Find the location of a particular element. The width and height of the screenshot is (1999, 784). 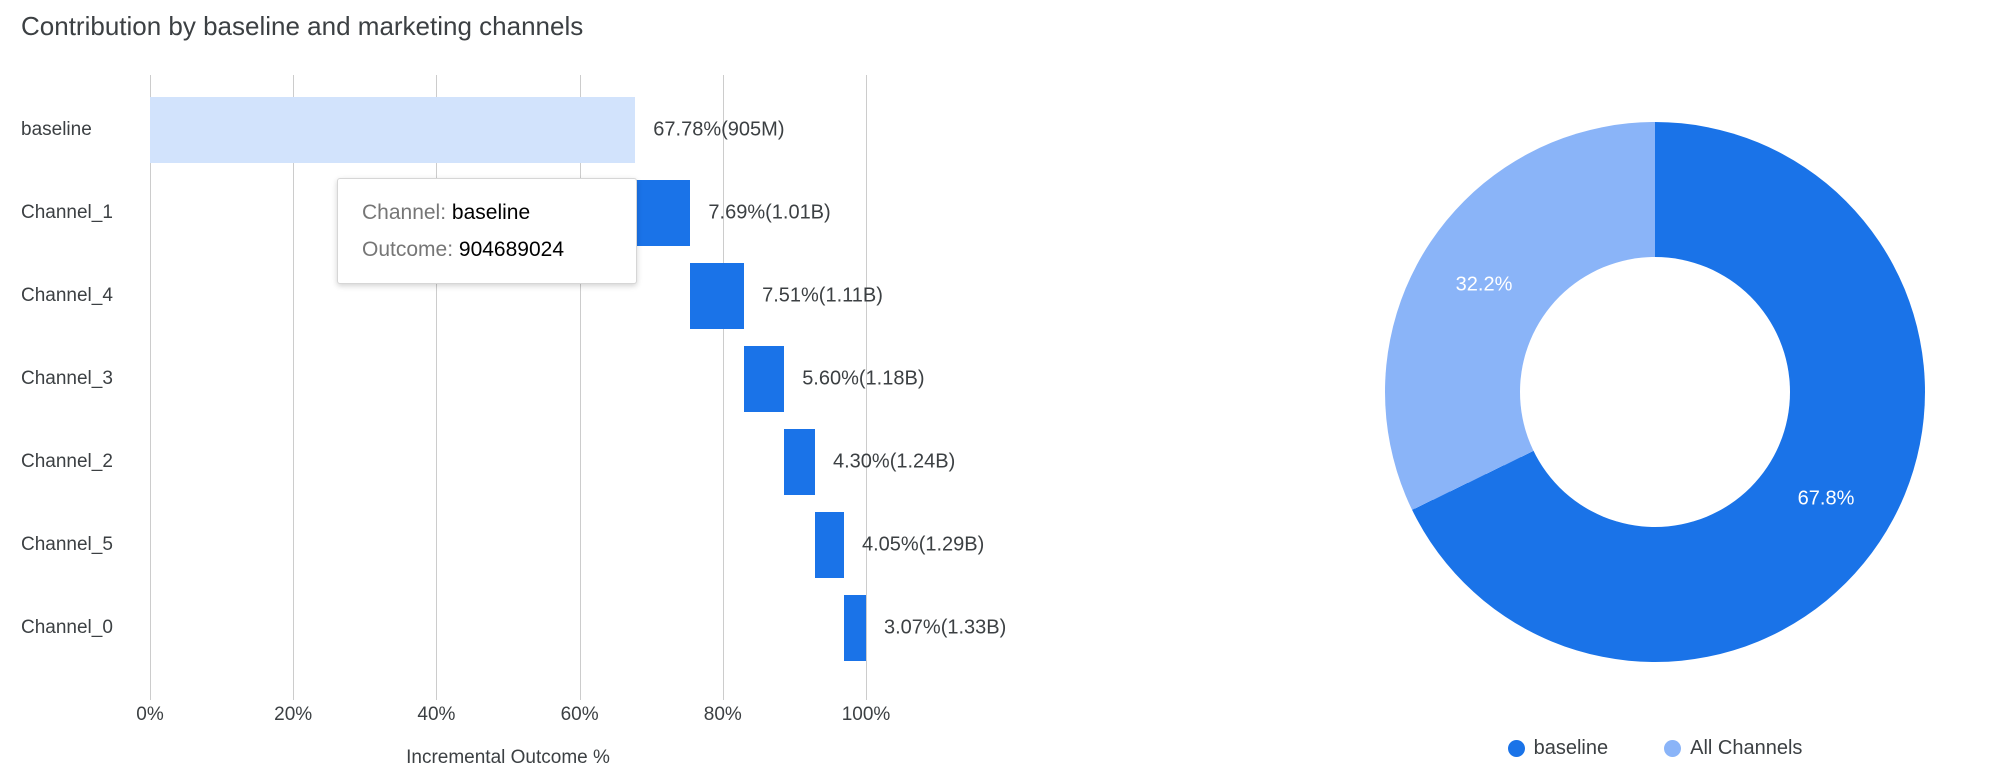

tooltip-outcome-row: Outcome: 904689024 is located at coordinates (487, 249).